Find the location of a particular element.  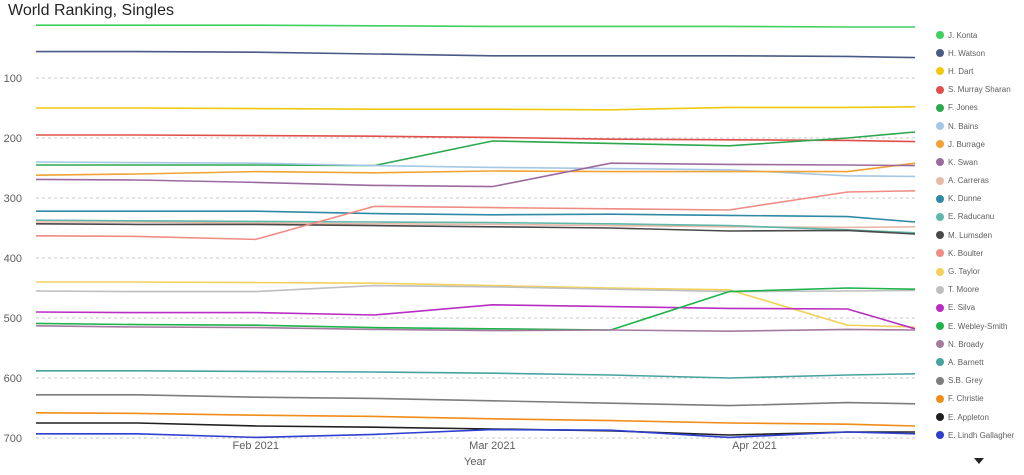

legend-item: F. Jones is located at coordinates (980, 108).